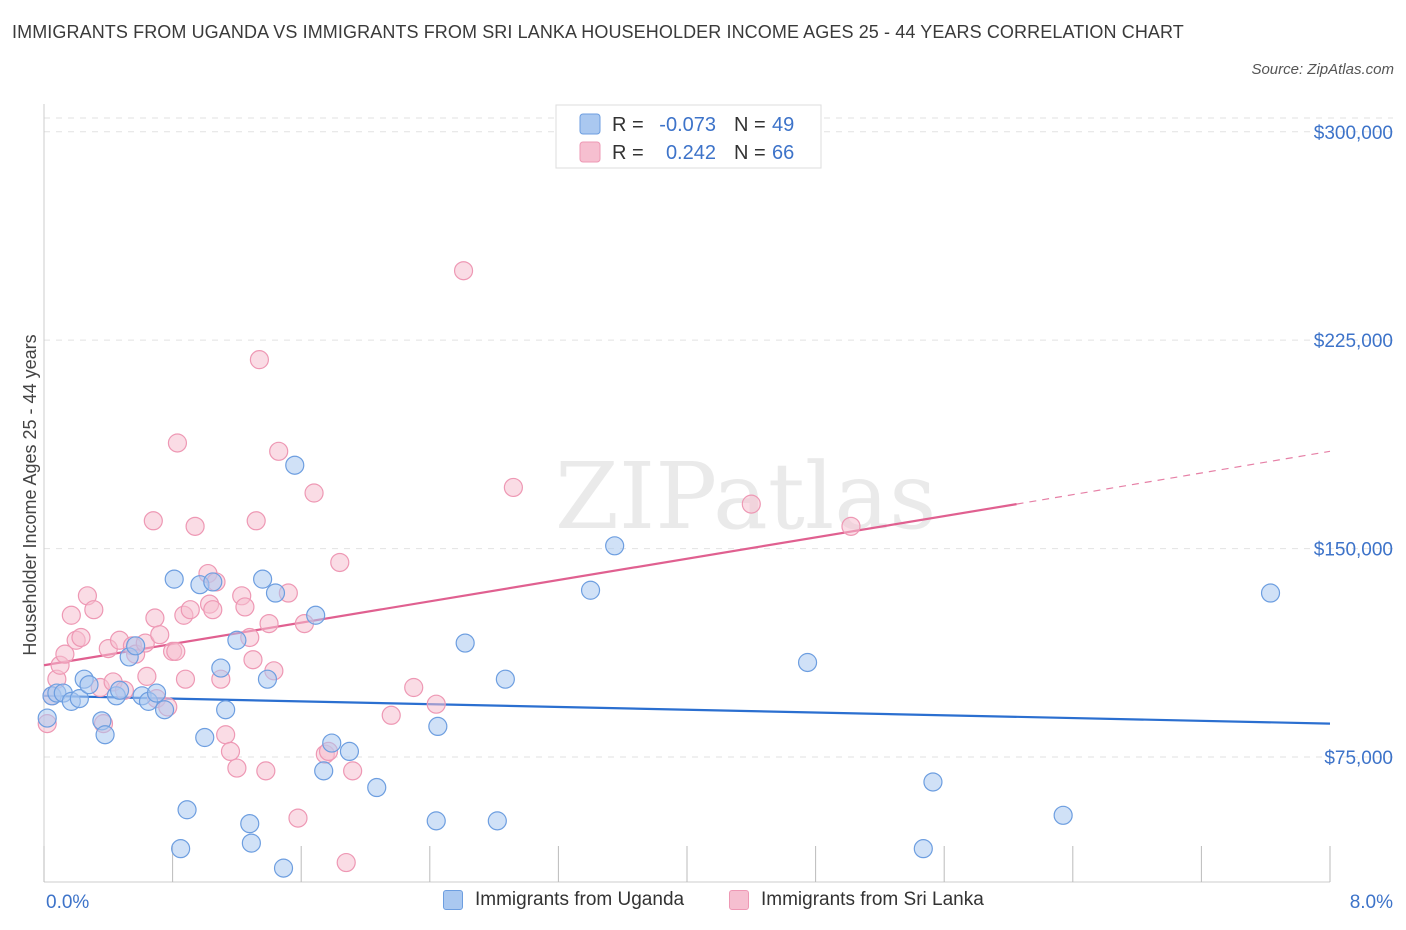  What do you see at coordinates (1371, 902) in the screenshot?
I see `x-tick-label-max: 8.0%` at bounding box center [1371, 902].